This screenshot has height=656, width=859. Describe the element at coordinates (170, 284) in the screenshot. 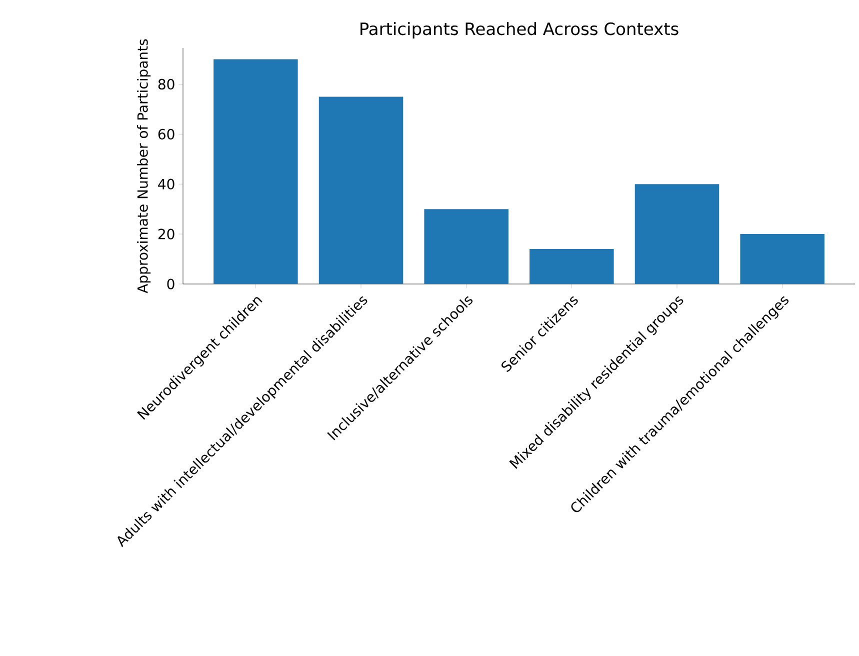

I see `y-tick-label: 0` at that location.